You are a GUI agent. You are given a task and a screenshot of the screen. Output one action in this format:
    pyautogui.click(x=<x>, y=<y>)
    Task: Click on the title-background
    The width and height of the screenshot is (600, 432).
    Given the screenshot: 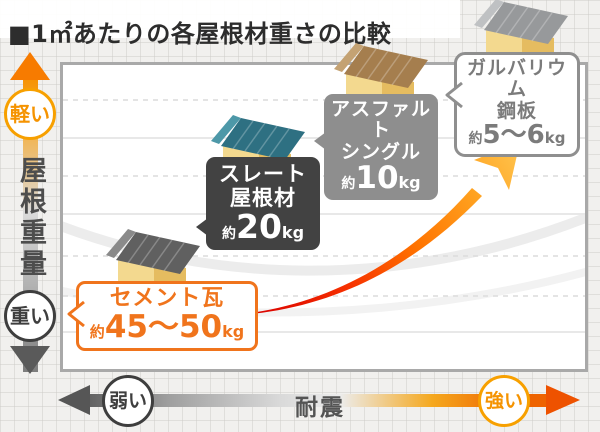 What is the action you would take?
    pyautogui.click(x=230, y=19)
    